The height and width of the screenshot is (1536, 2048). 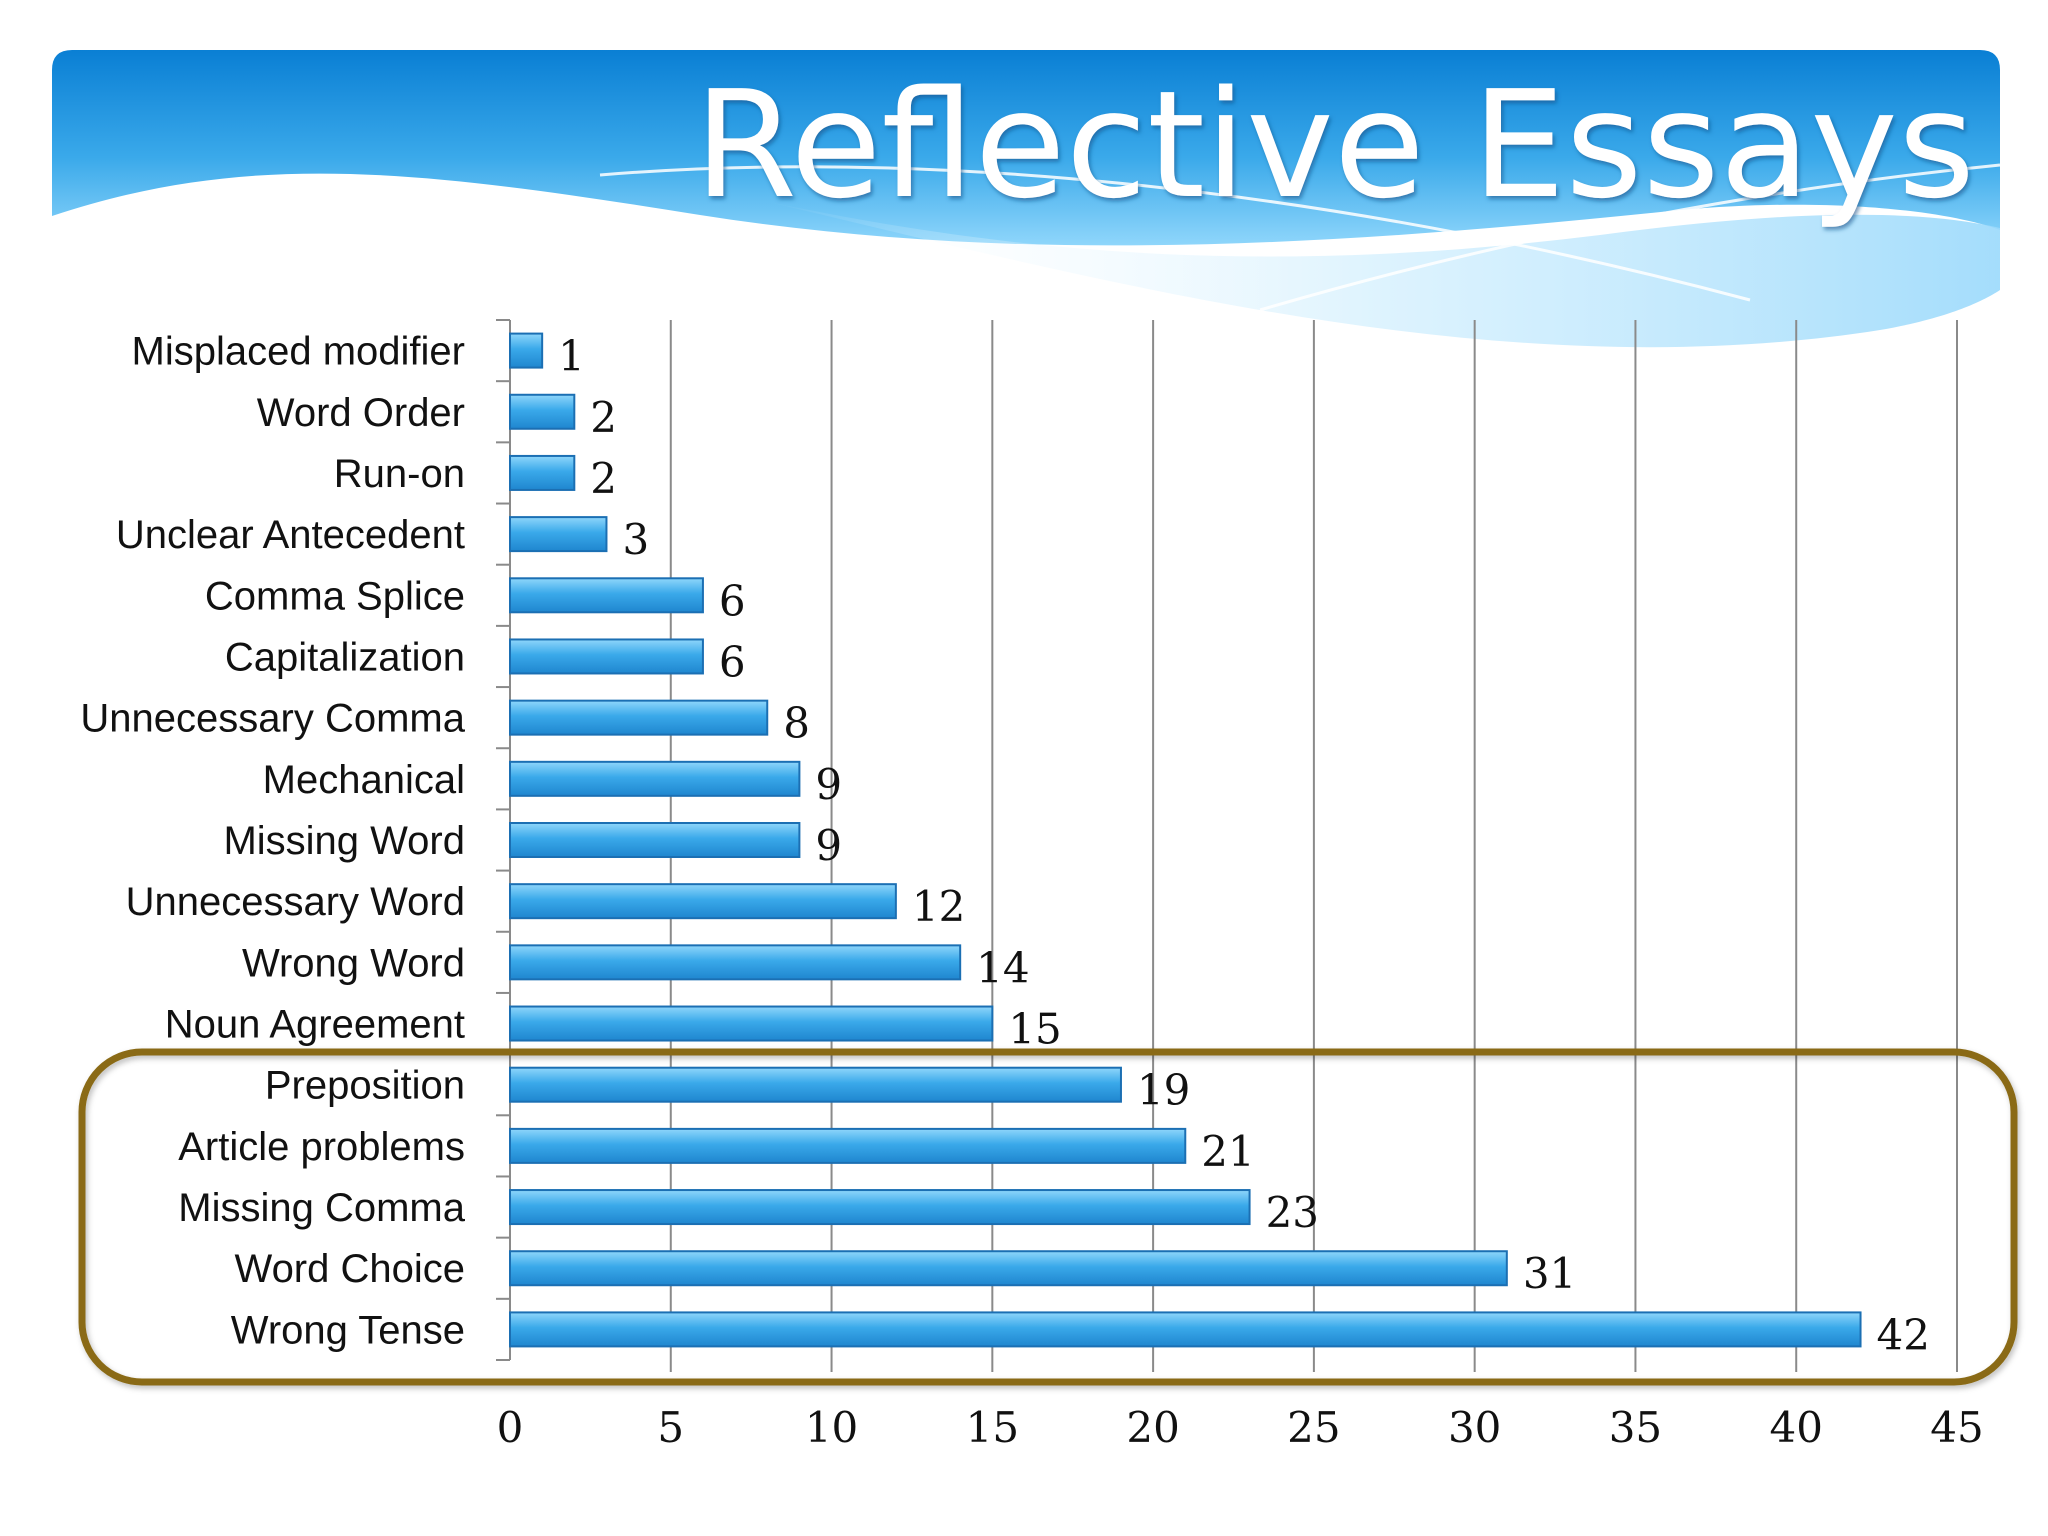 I want to click on value-label: 21, so click(x=1227, y=1151).